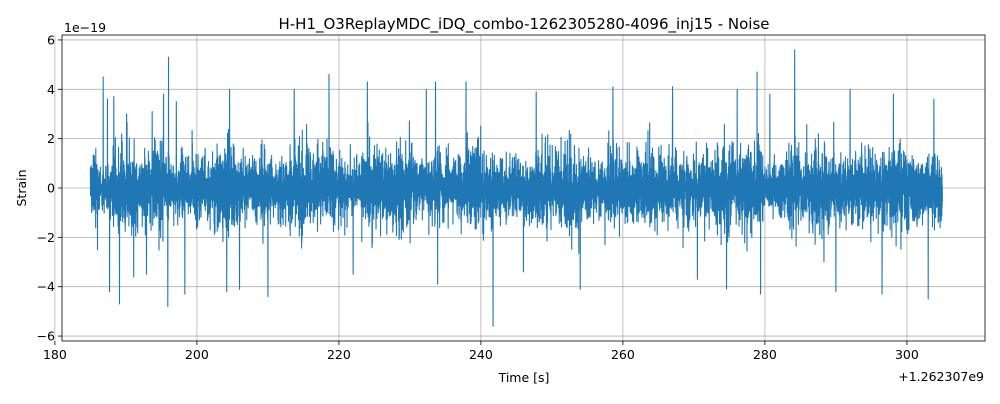 Image resolution: width=1000 pixels, height=404 pixels. I want to click on x-axis-label: Time [s], so click(524, 377).